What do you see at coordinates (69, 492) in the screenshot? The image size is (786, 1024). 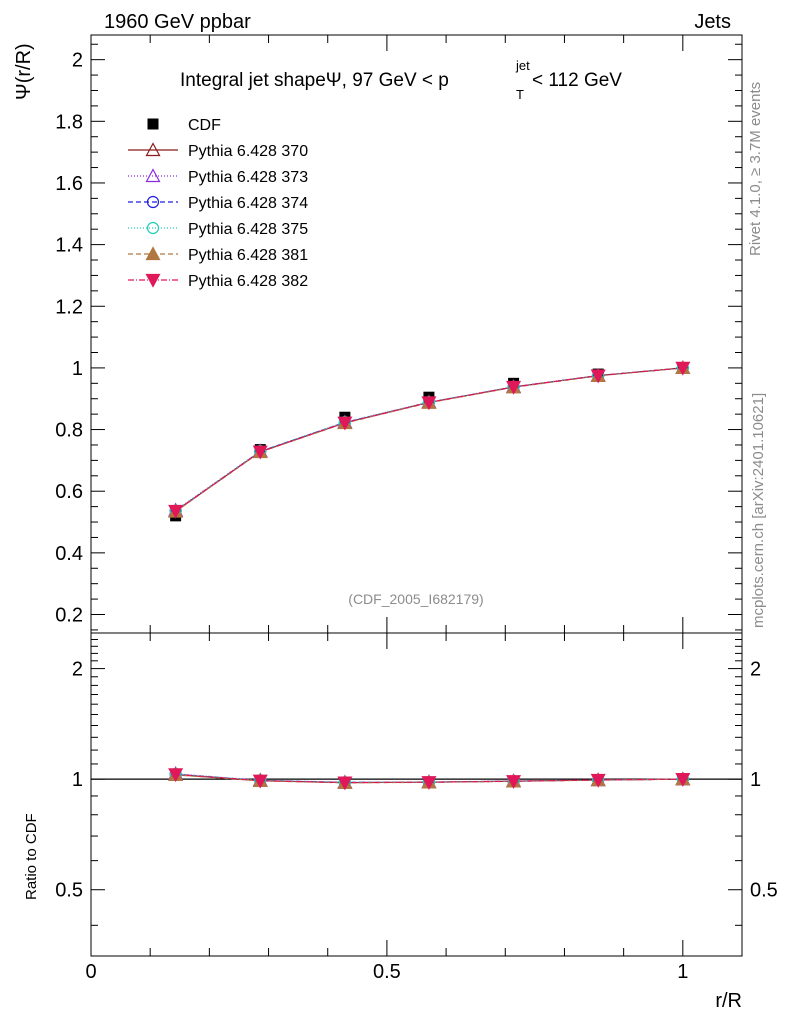 I see `y-tick-label: 0.6` at bounding box center [69, 492].